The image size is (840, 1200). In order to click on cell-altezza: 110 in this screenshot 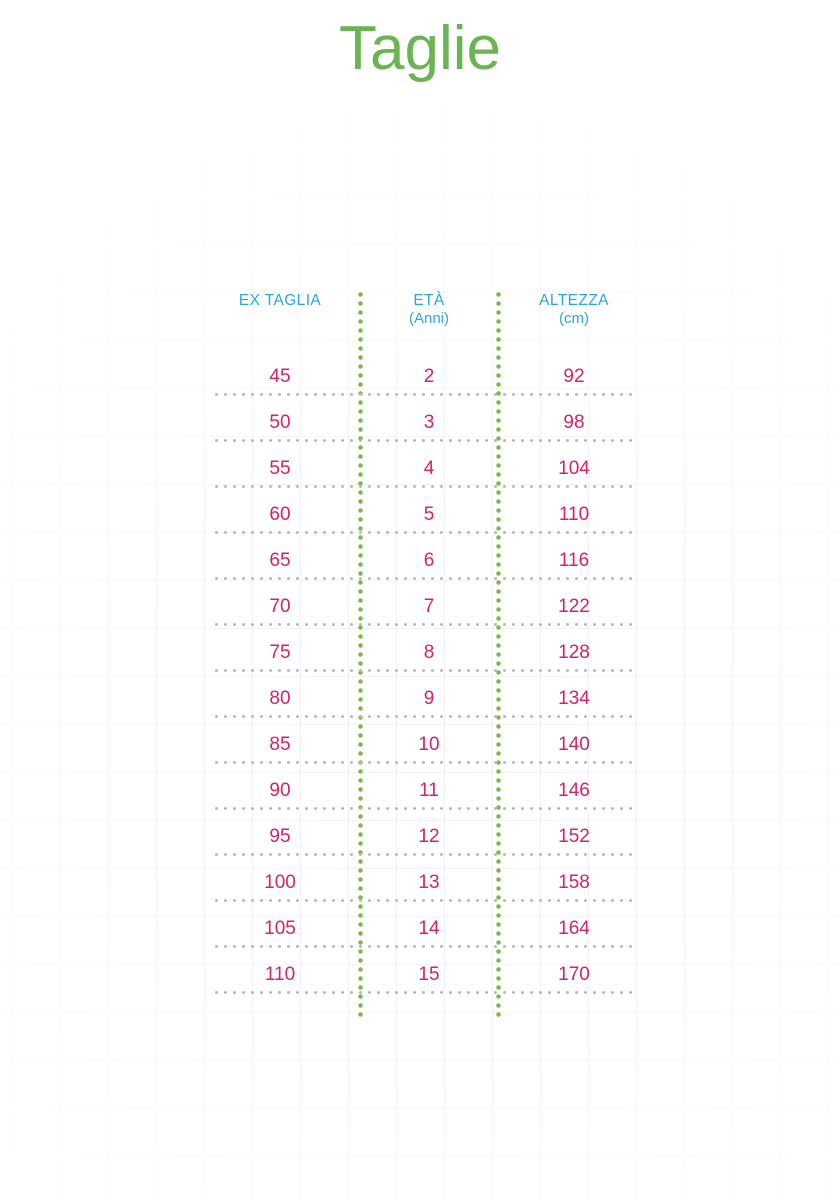, I will do `click(574, 514)`.